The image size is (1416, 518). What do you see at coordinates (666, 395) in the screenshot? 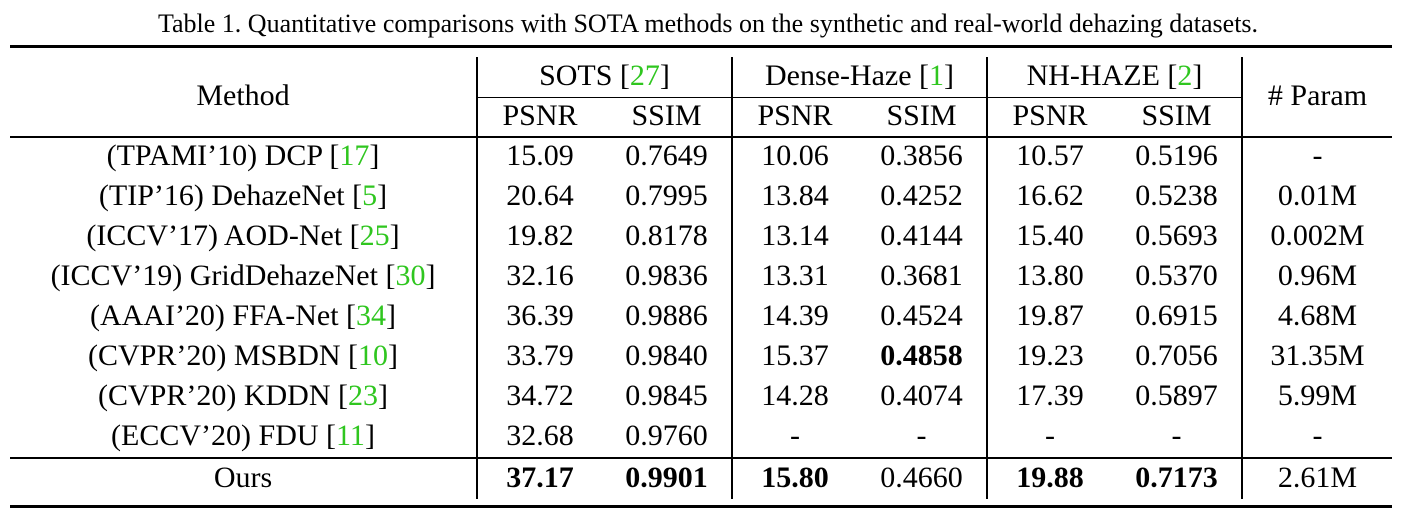
I see `value-cell: 0.9845` at bounding box center [666, 395].